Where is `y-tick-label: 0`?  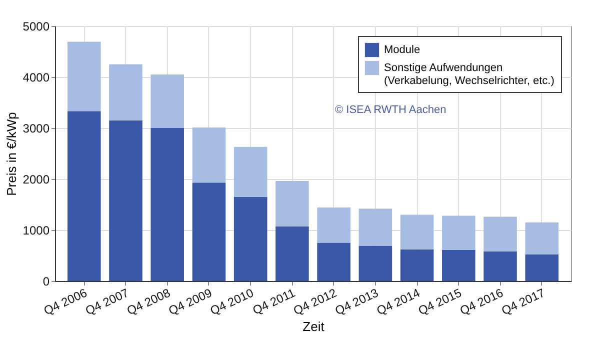 y-tick-label: 0 is located at coordinates (46, 281).